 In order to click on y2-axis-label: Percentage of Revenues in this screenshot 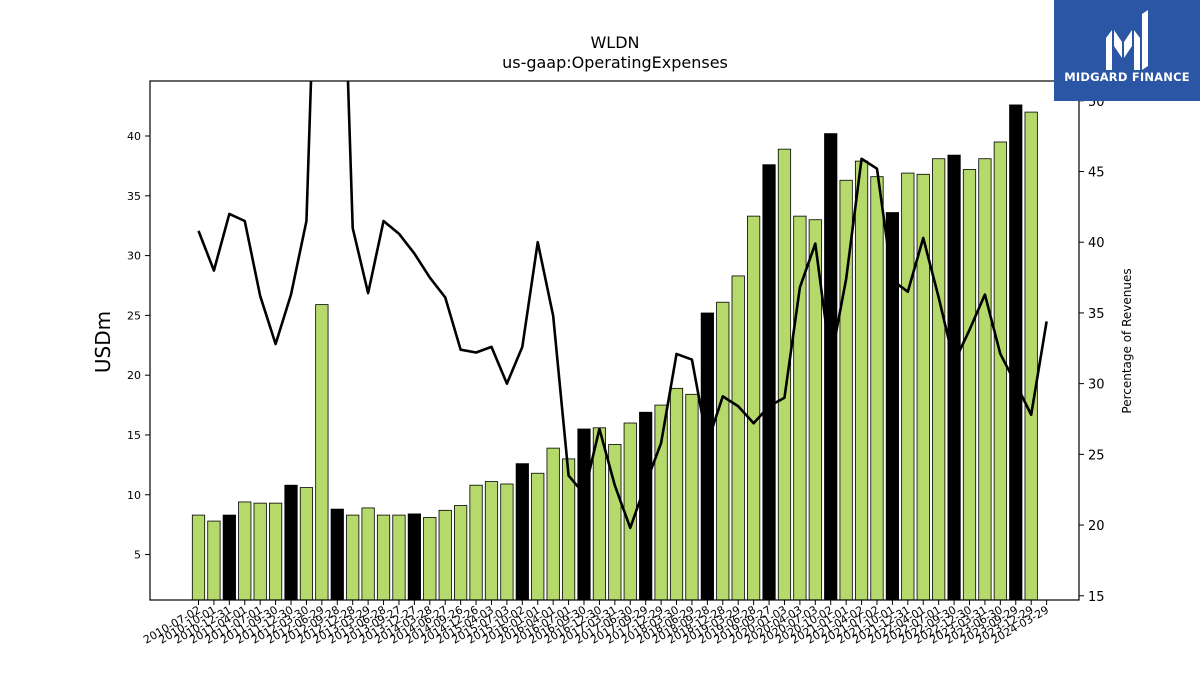, I will do `click(1127, 340)`.